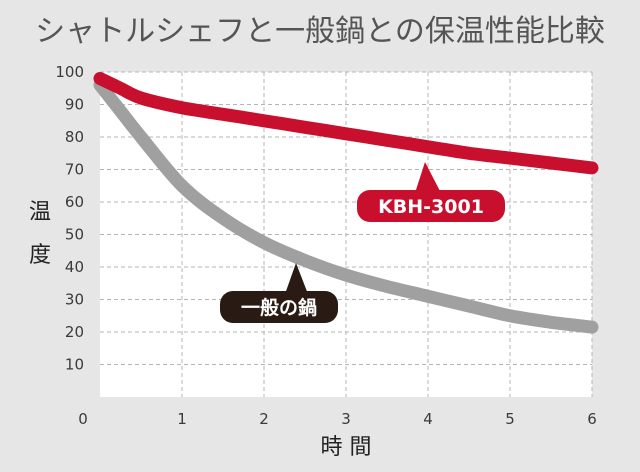  Describe the element at coordinates (74, 137) in the screenshot. I see `y-tick-label: 80` at that location.